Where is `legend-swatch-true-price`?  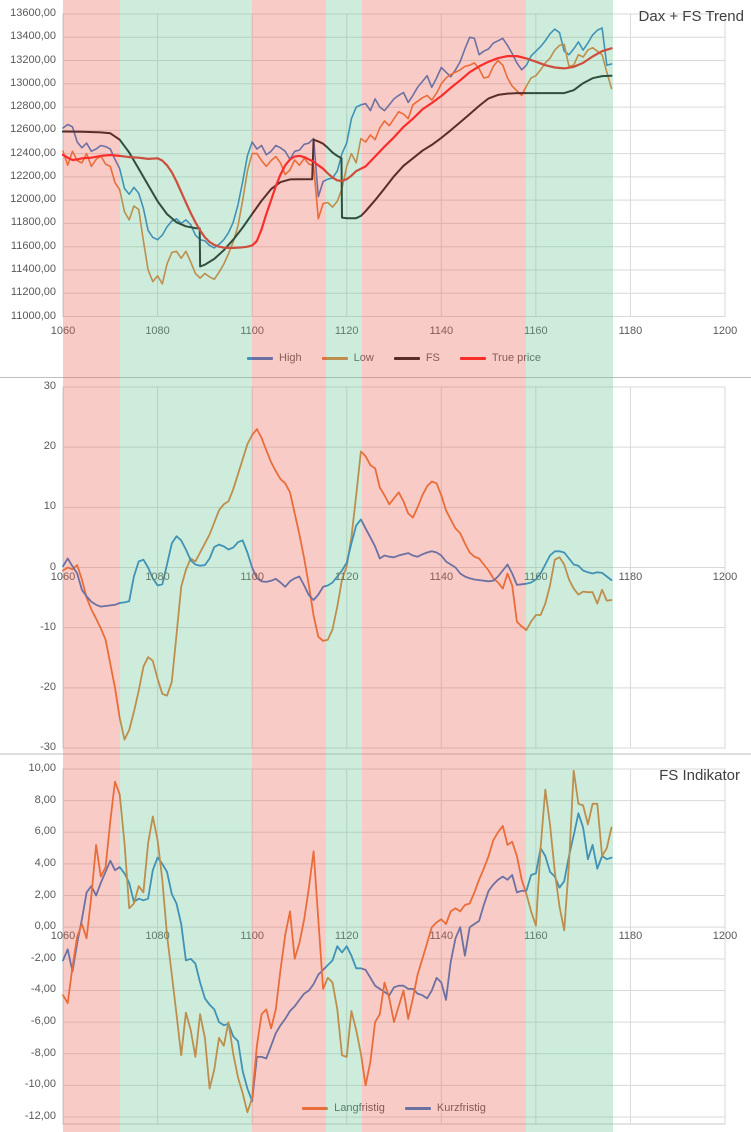 legend-swatch-true-price is located at coordinates (472, 358).